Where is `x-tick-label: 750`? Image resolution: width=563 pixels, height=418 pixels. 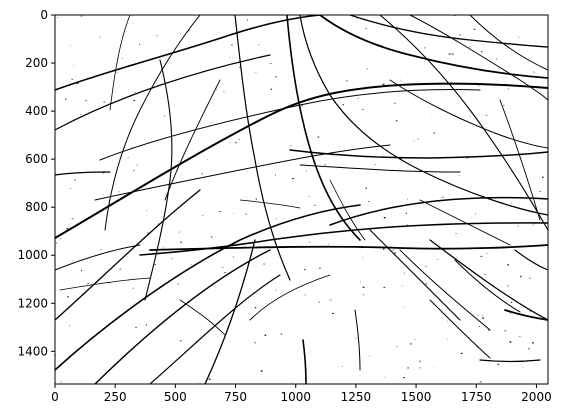 x-tick-label: 750 is located at coordinates (235, 397).